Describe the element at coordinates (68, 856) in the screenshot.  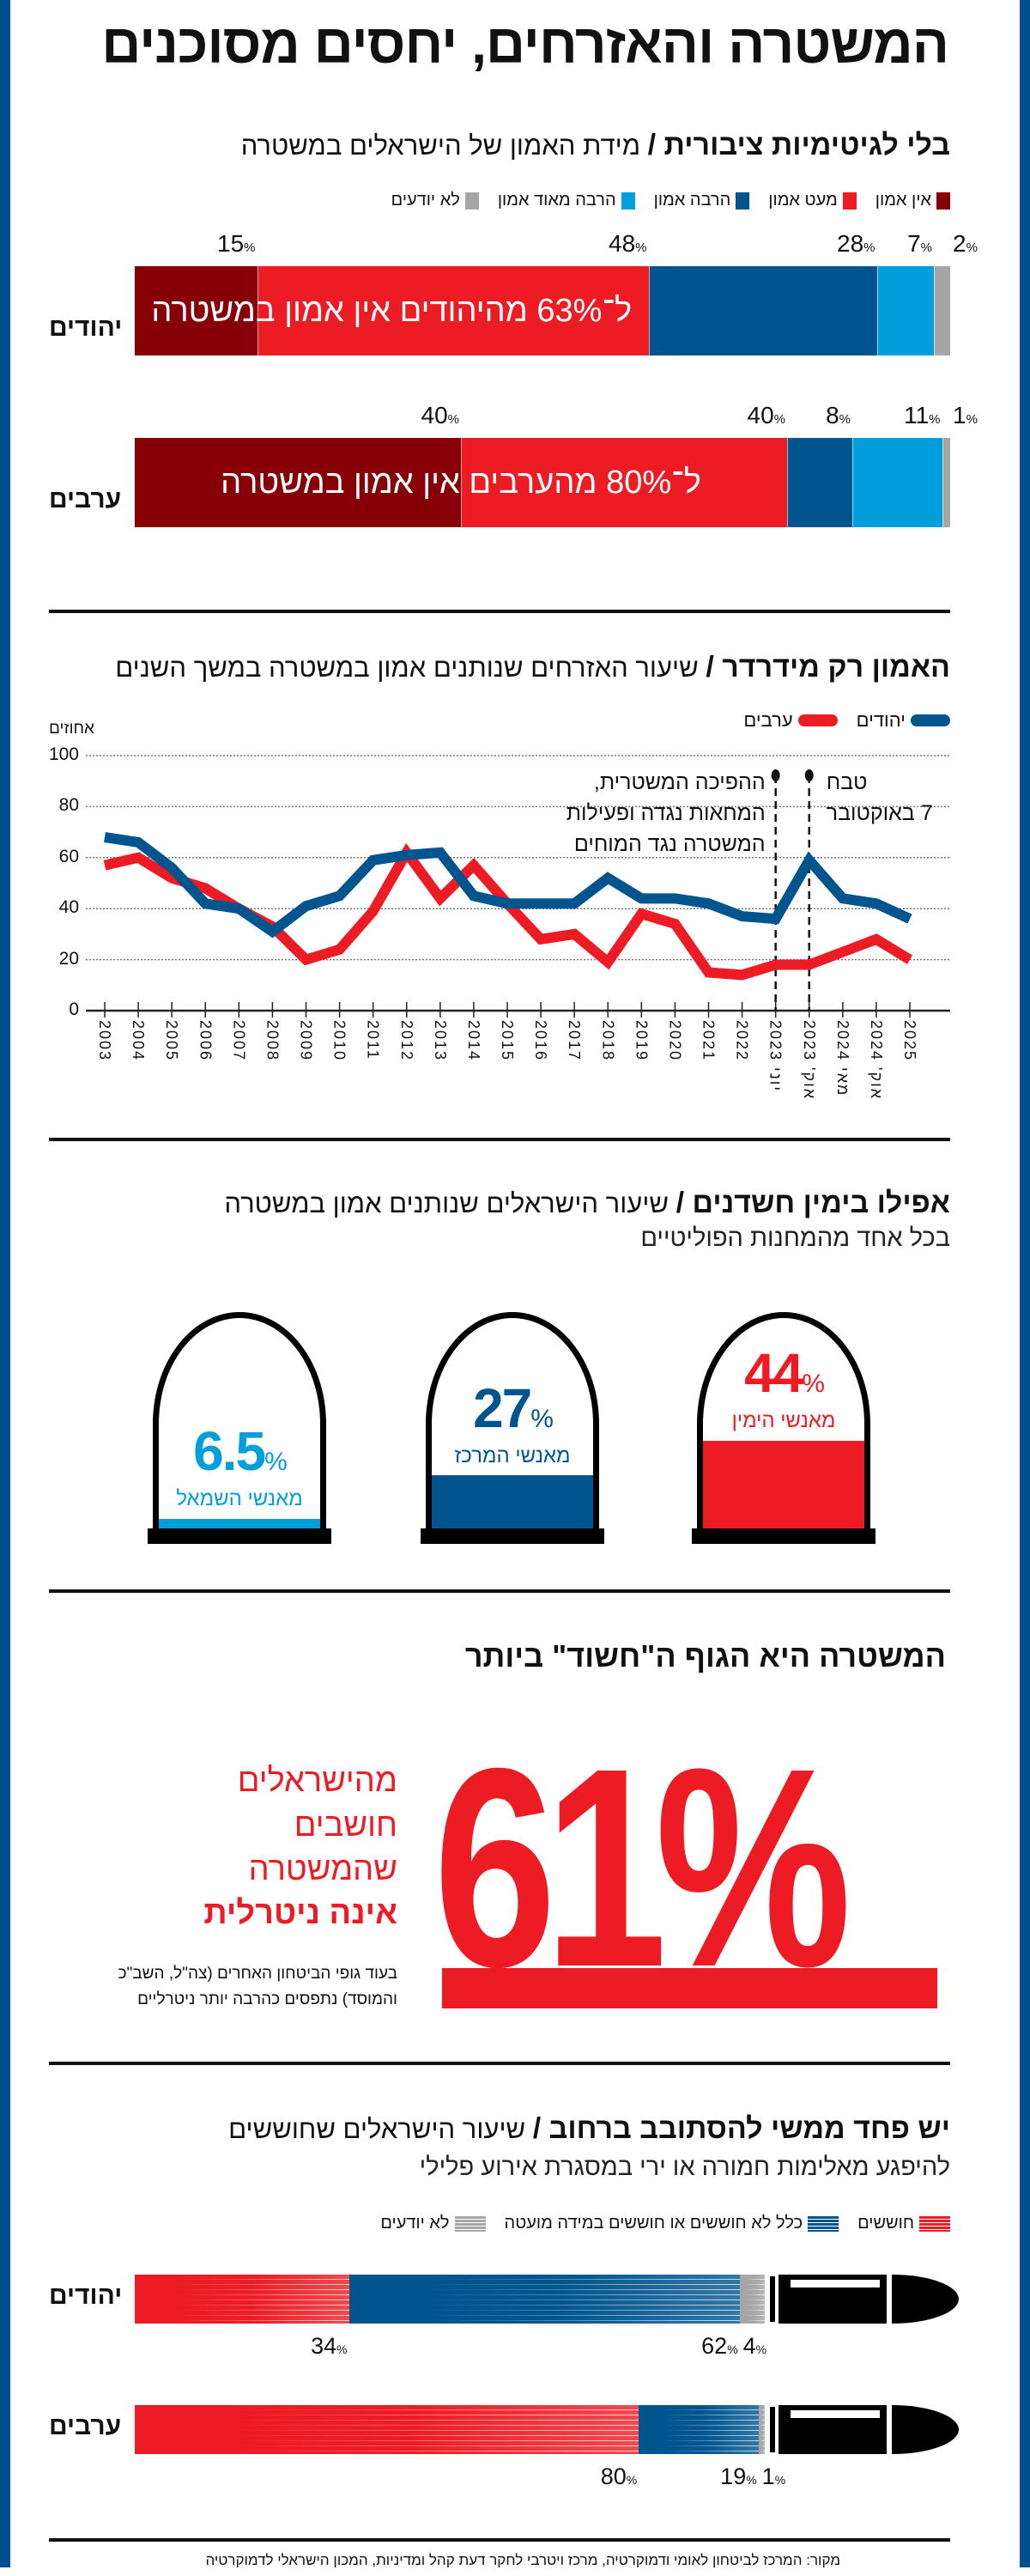
I see `y-tick-label: 60` at that location.